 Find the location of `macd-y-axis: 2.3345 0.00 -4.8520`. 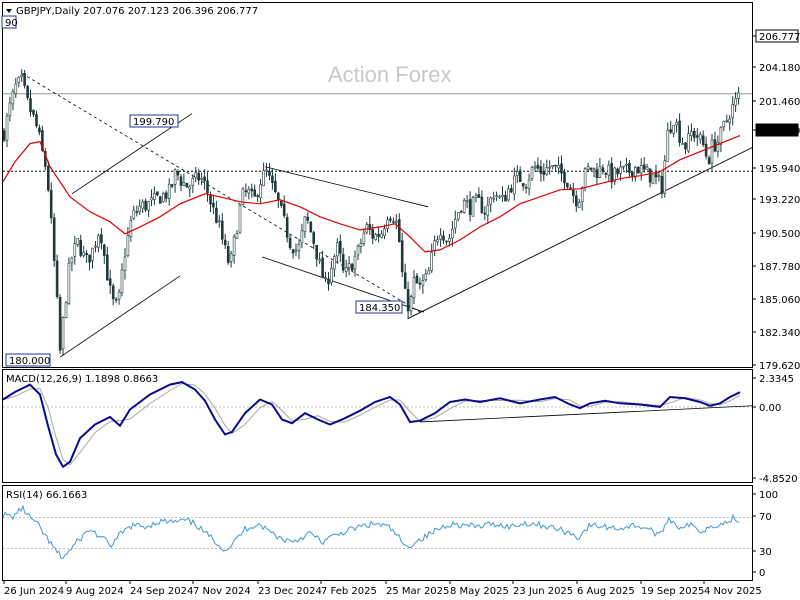

macd-y-axis: 2.3345 0.00 -4.8520 is located at coordinates (775, 429).